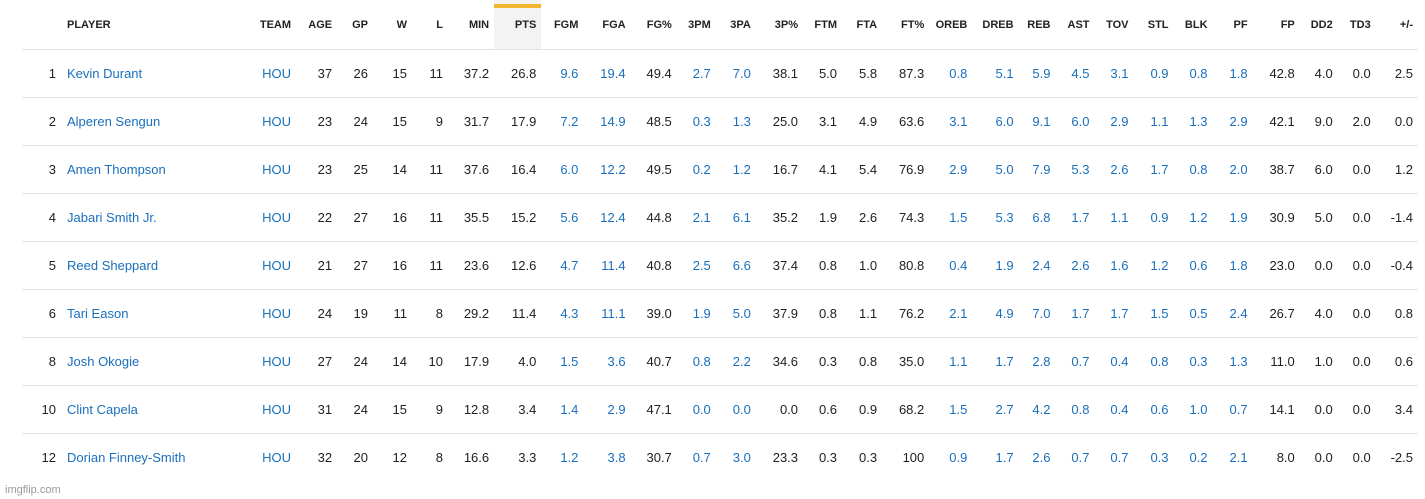  Describe the element at coordinates (1153, 361) in the screenshot. I see `cell-stl: 0.8` at that location.